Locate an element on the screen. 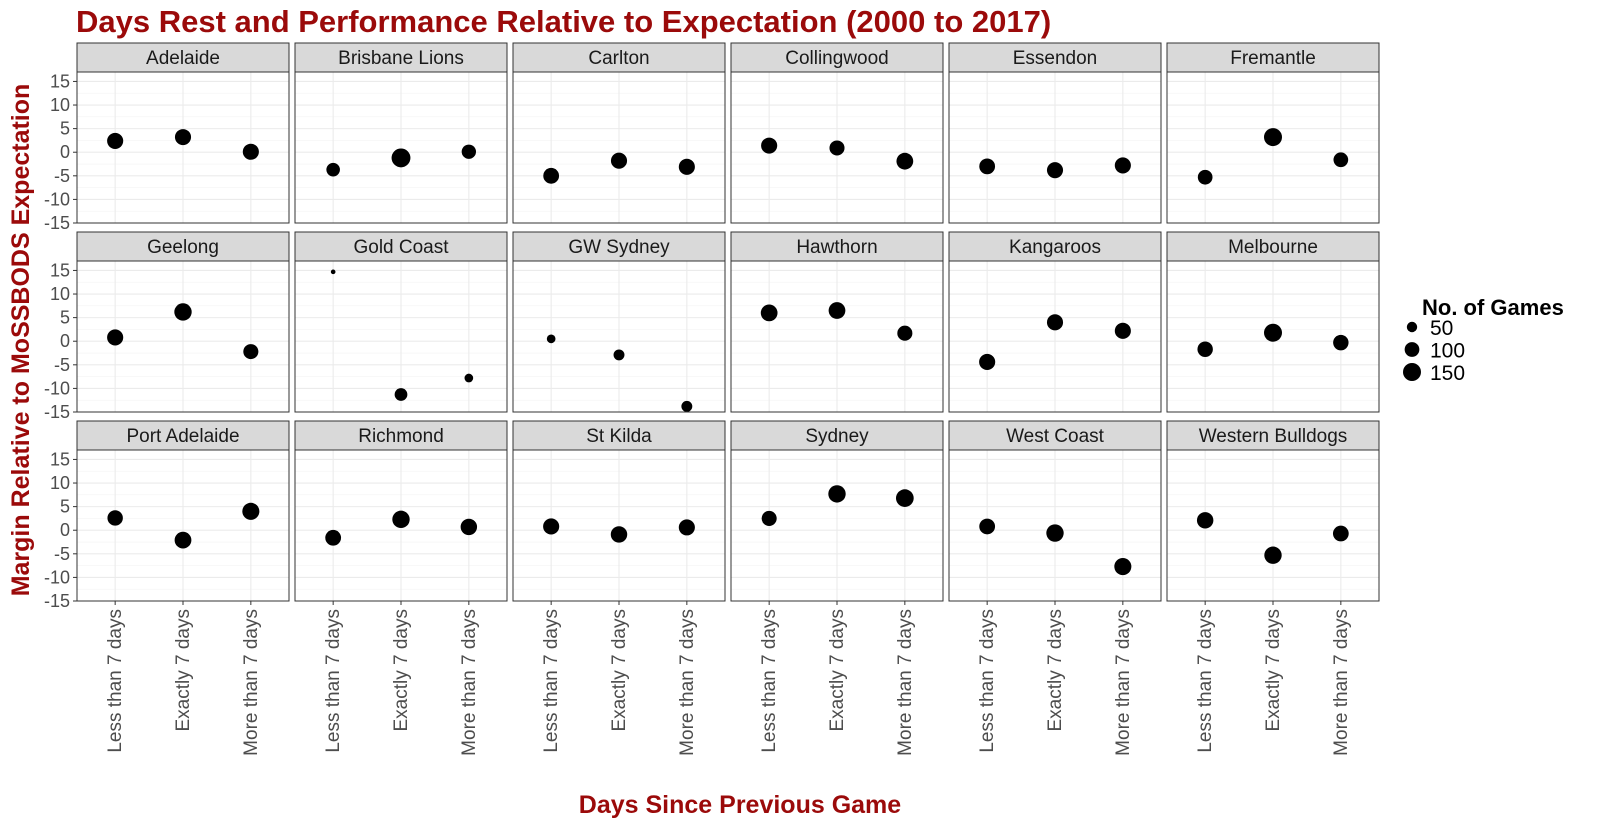 The width and height of the screenshot is (1600, 827). strip-label: Brisbane Lions is located at coordinates (401, 58).